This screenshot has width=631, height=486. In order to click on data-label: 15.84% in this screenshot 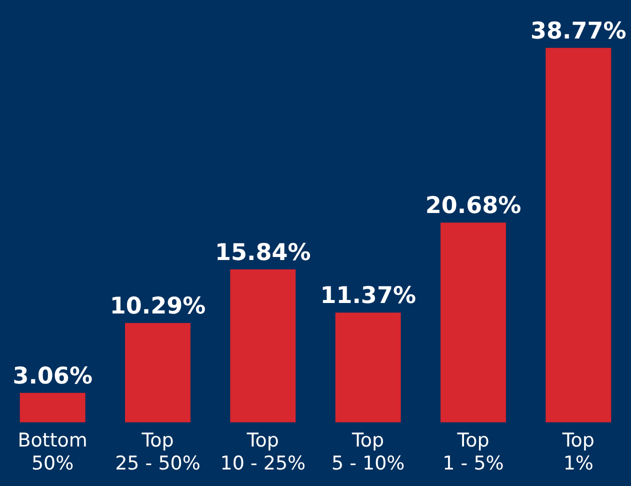, I will do `click(263, 253)`.